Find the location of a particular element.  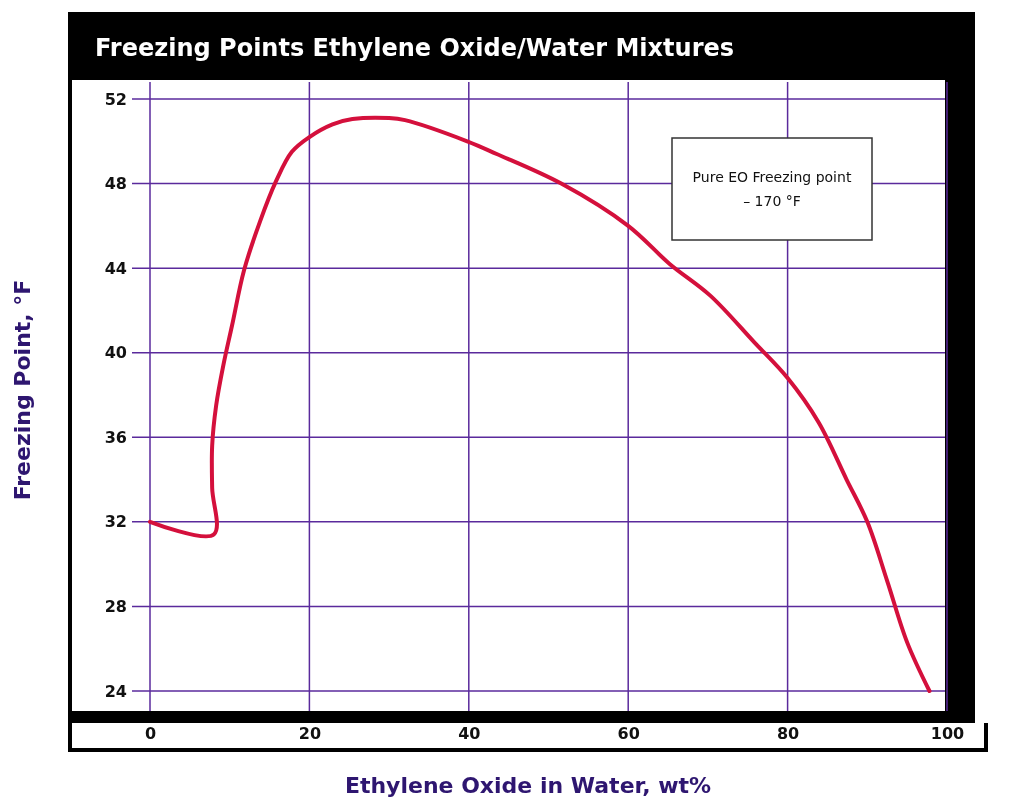

x-tick-label: 80 is located at coordinates (788, 733).